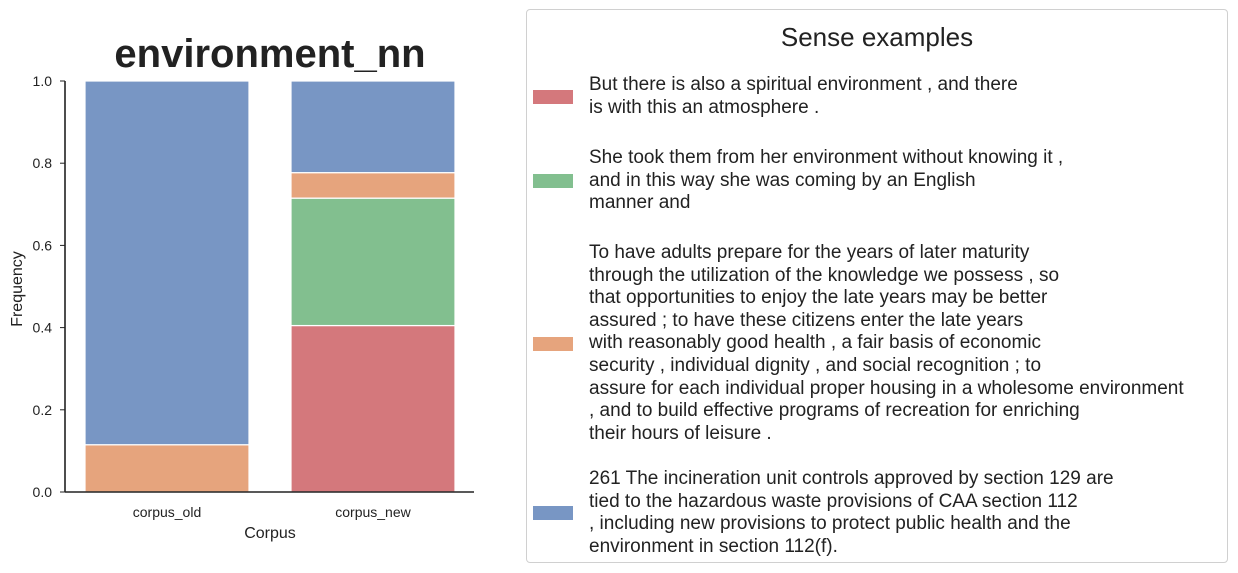 The width and height of the screenshot is (1238, 573). Describe the element at coordinates (272, 512) in the screenshot. I see `x-axis-ticks: corpus_old corpus_new` at that location.